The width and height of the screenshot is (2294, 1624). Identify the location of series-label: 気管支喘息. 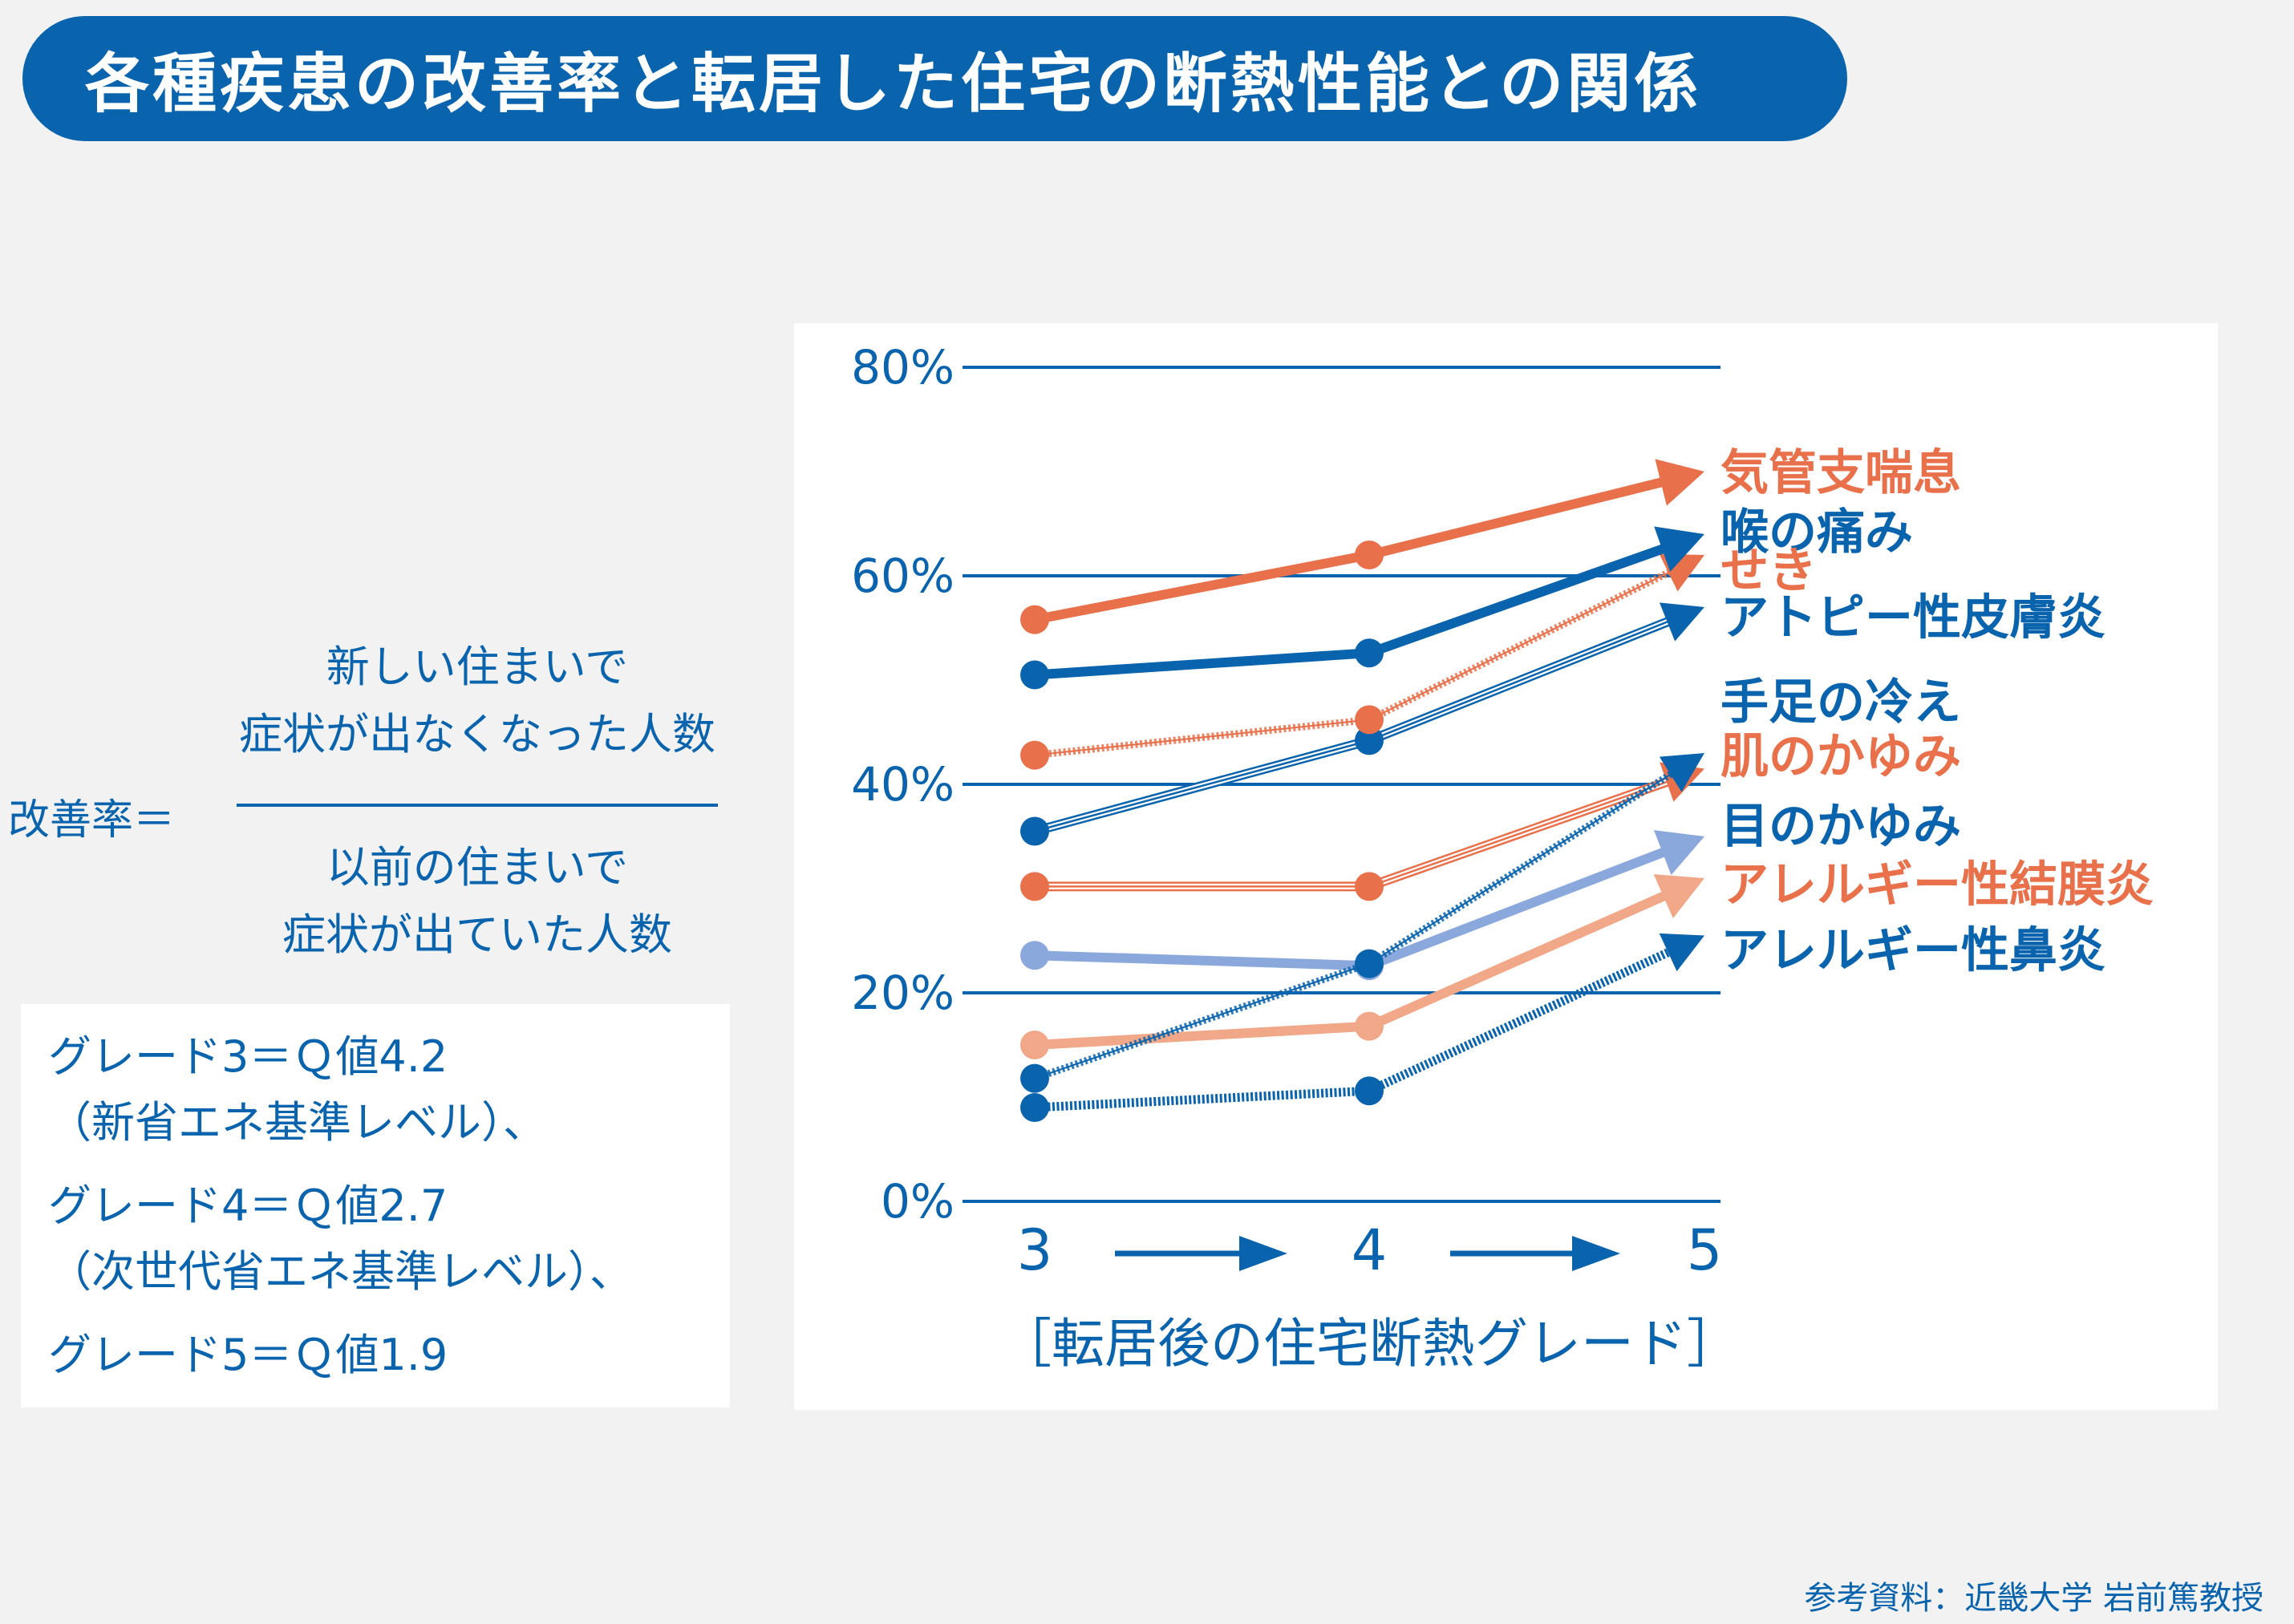
(1840, 473).